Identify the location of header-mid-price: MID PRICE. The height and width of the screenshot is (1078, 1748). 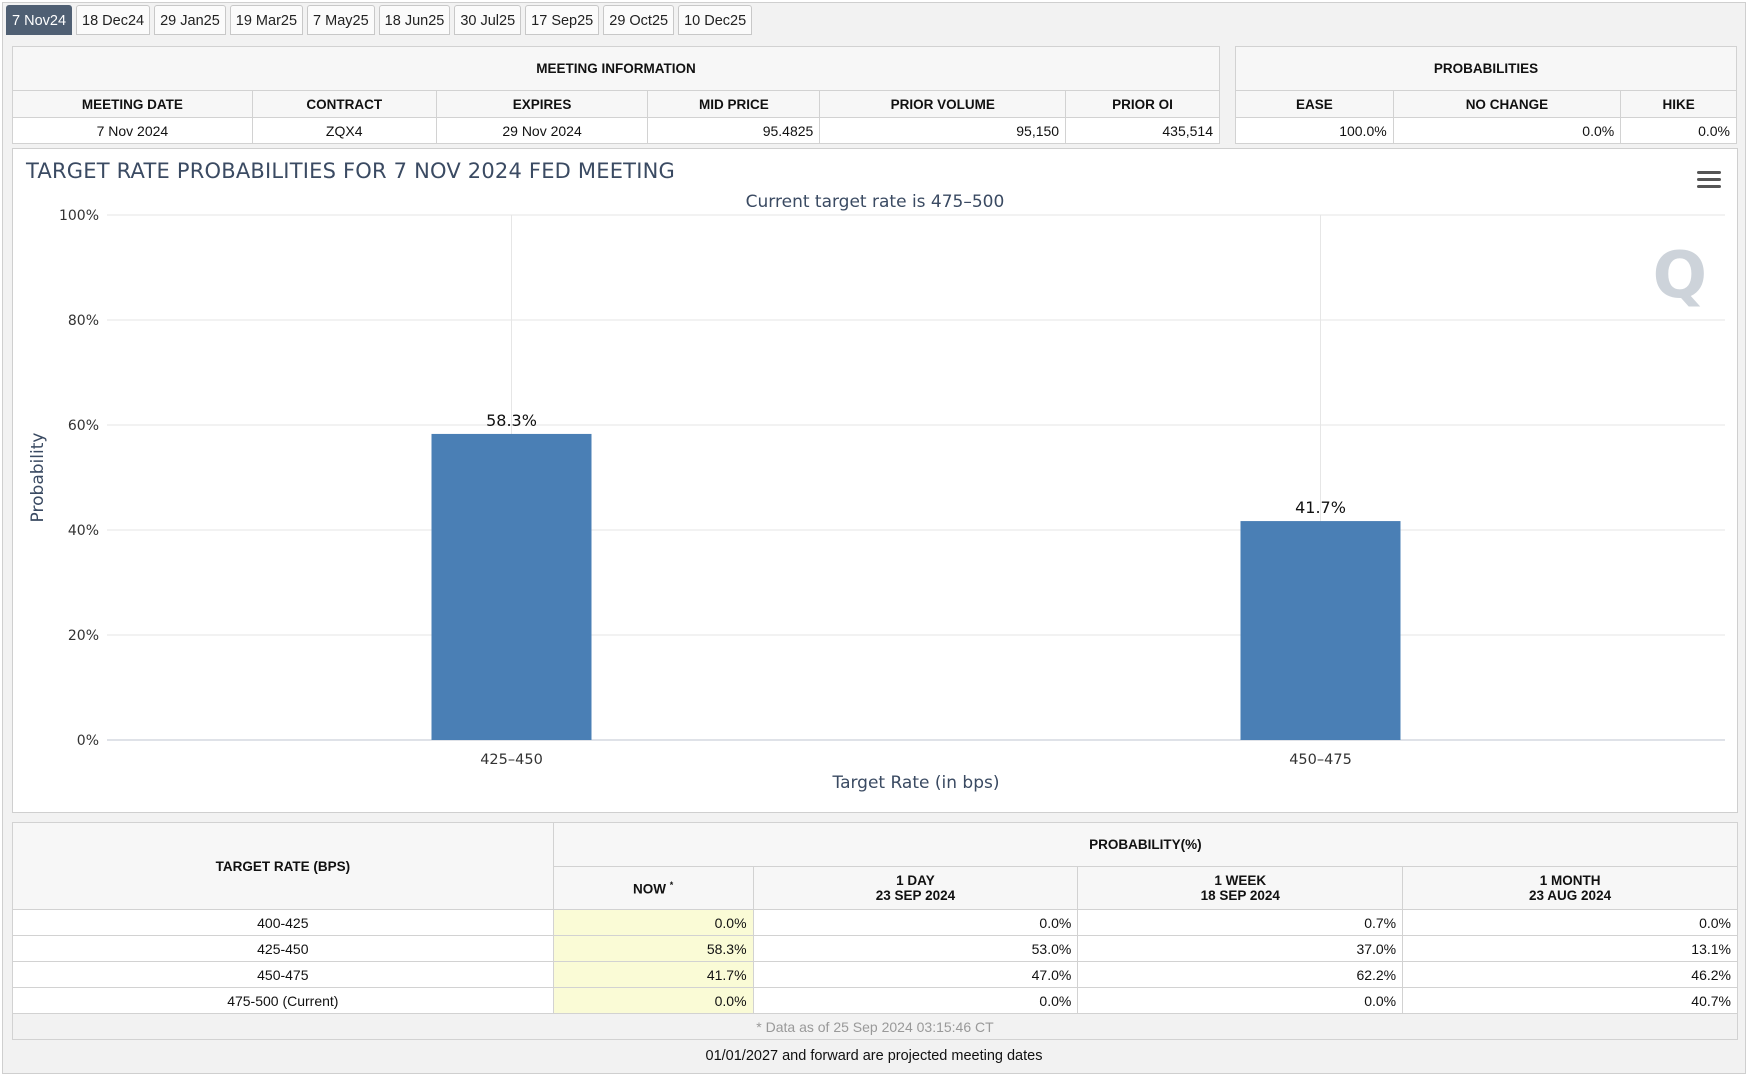
(734, 104).